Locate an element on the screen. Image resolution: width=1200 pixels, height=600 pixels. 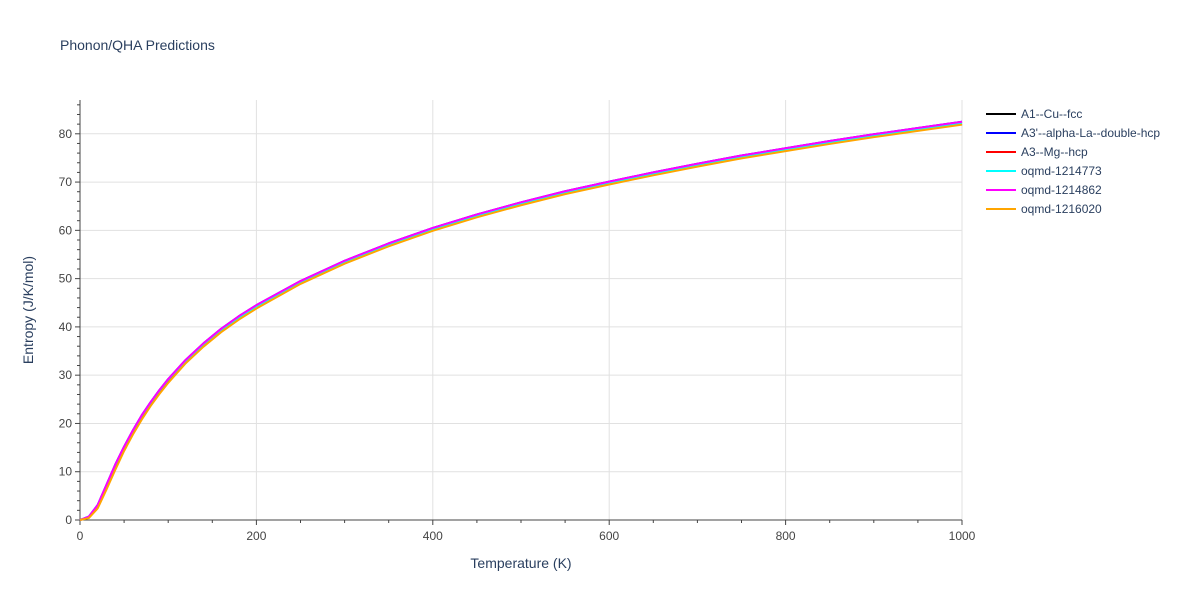
y-tick-label: 20 is located at coordinates (66, 423).